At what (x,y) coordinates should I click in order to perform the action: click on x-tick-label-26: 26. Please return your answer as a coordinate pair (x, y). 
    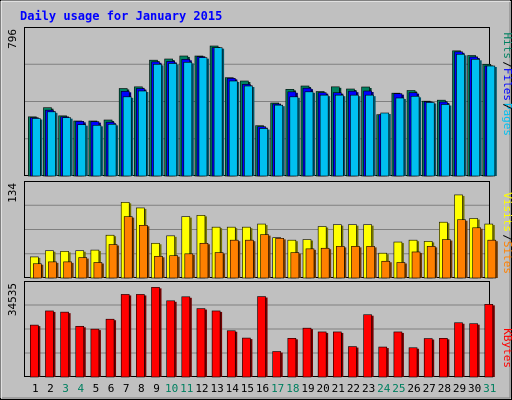
    Looking at the image, I should click on (413, 388).